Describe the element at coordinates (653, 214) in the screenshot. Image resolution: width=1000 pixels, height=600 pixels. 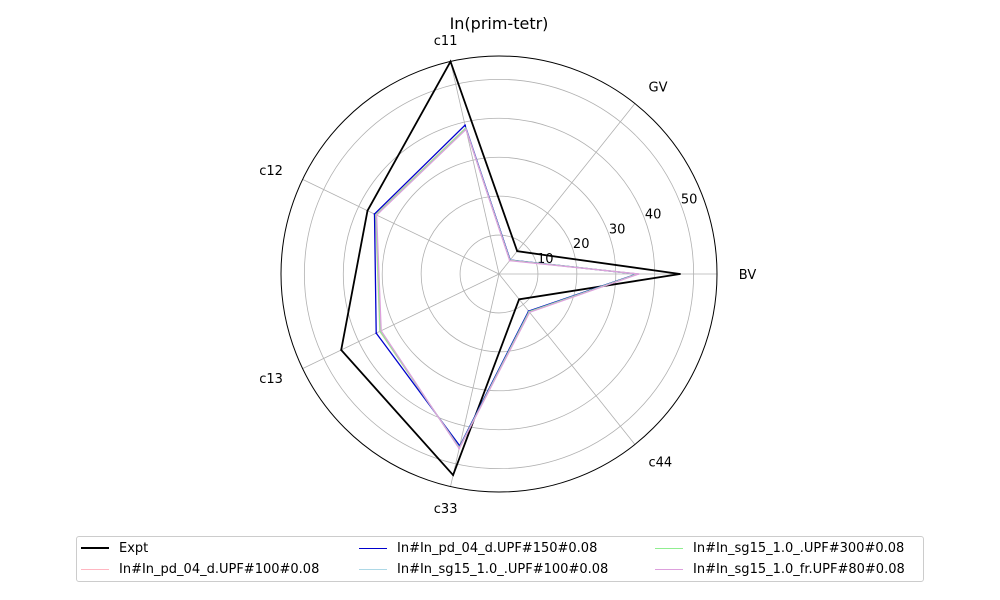
I see `r-tick-label-40: 40` at that location.